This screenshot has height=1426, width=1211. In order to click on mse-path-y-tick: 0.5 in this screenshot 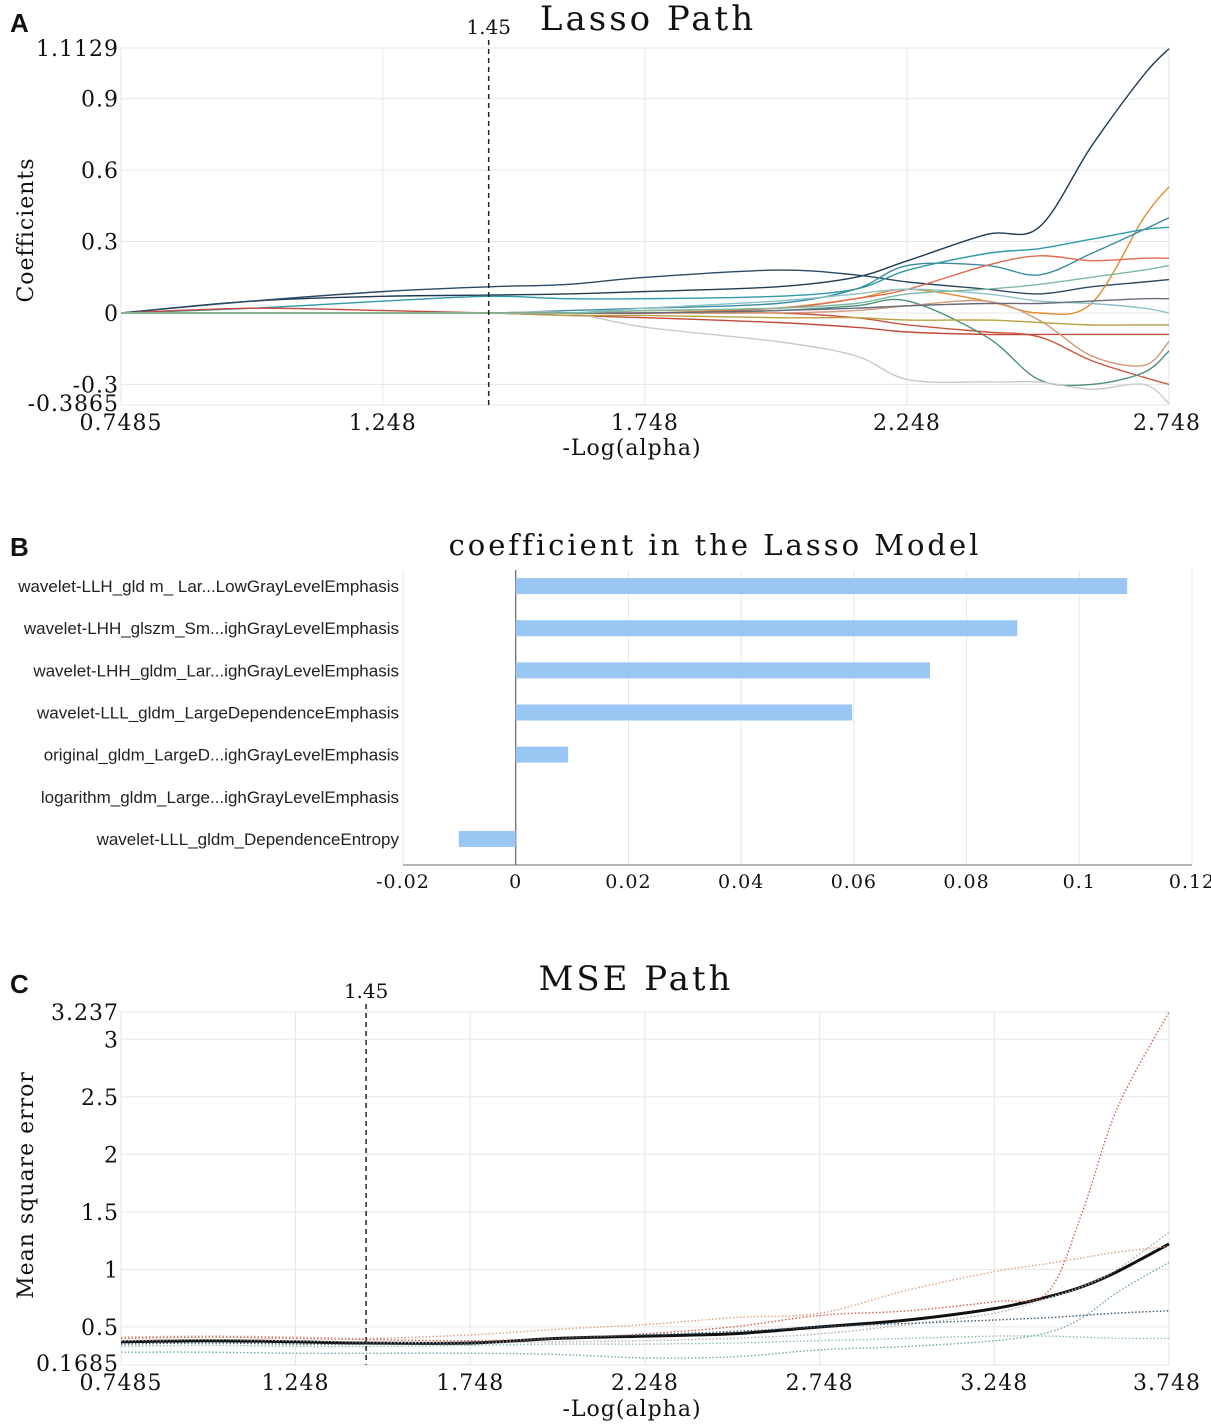, I will do `click(100, 1328)`.